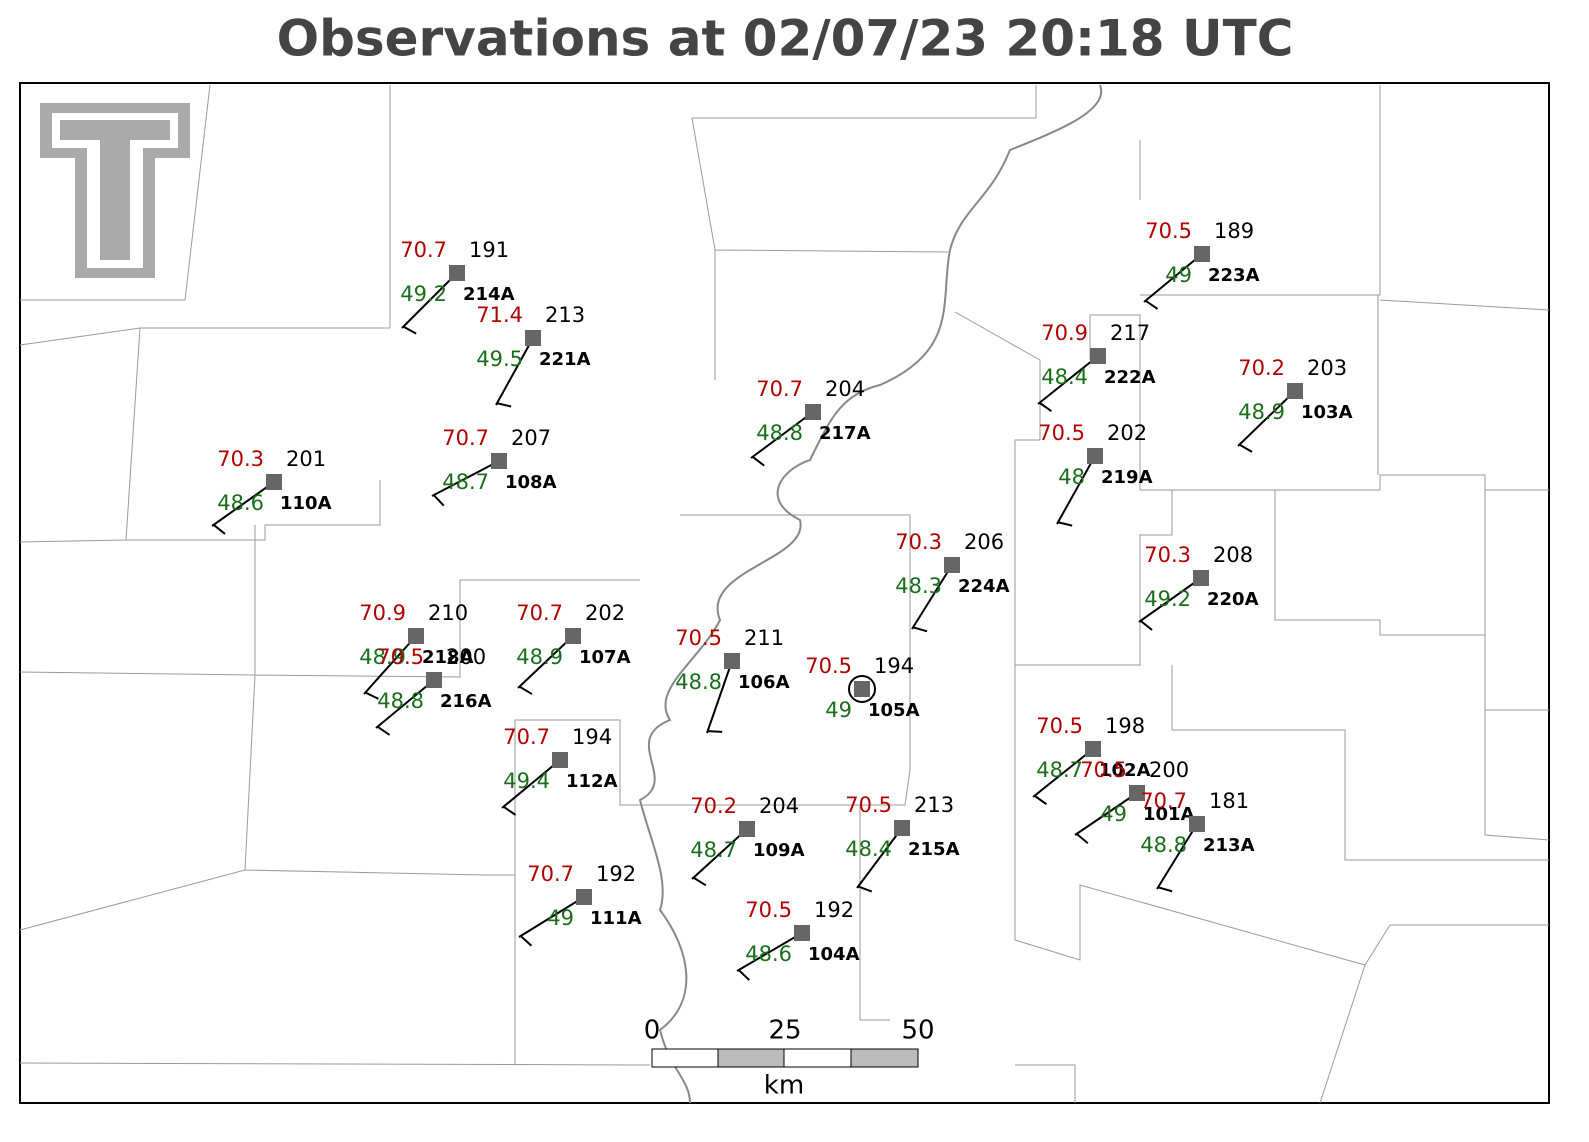  Describe the element at coordinates (918, 586) in the screenshot. I see `dewpoint: 48.3` at that location.